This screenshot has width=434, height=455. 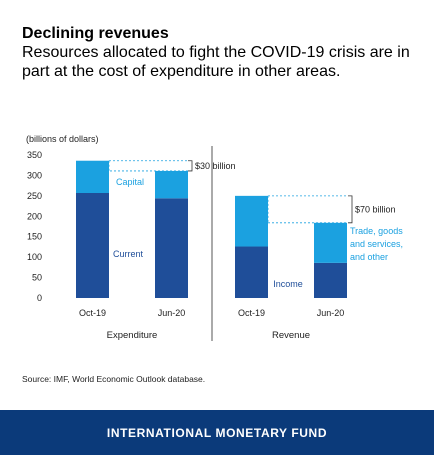 I want to click on y-axis-label: (billions of dollars), so click(x=62, y=139).